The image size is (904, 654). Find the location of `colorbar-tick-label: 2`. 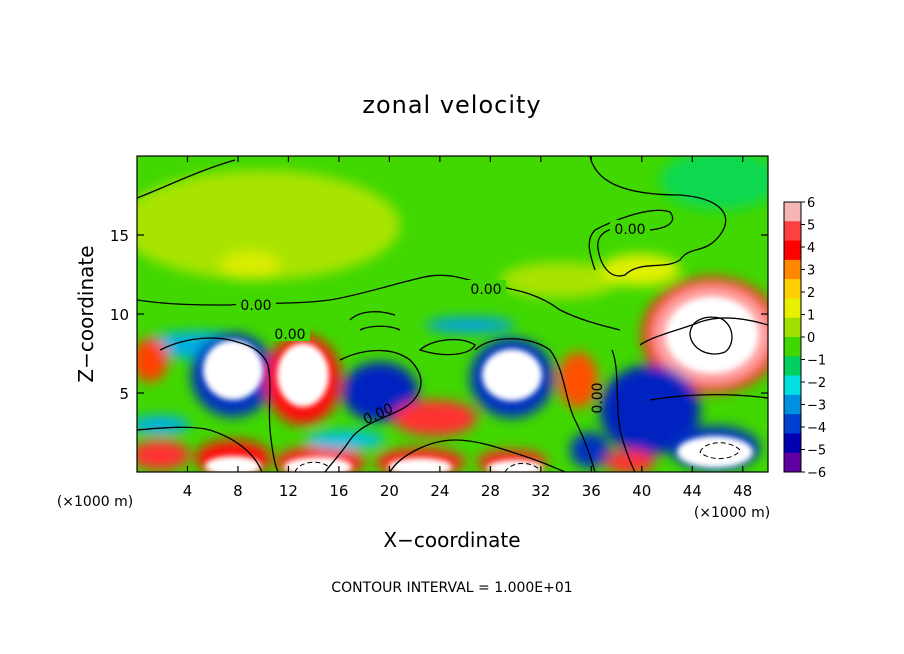

colorbar-tick-label: 2 is located at coordinates (811, 293).